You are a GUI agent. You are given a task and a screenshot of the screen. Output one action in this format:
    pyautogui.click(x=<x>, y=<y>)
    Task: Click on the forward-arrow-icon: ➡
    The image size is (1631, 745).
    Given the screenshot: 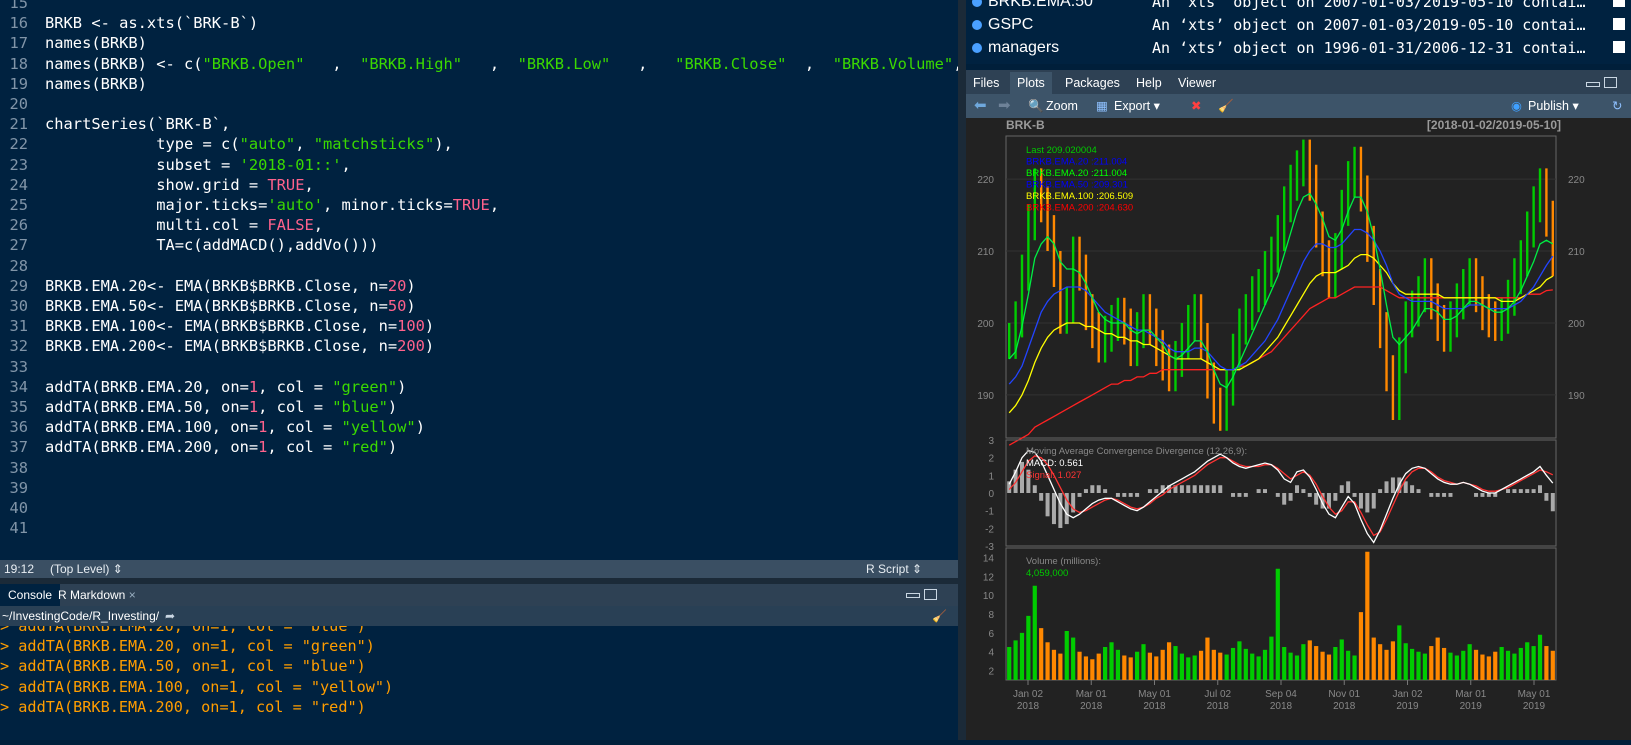 What is the action you would take?
    pyautogui.click(x=1004, y=105)
    